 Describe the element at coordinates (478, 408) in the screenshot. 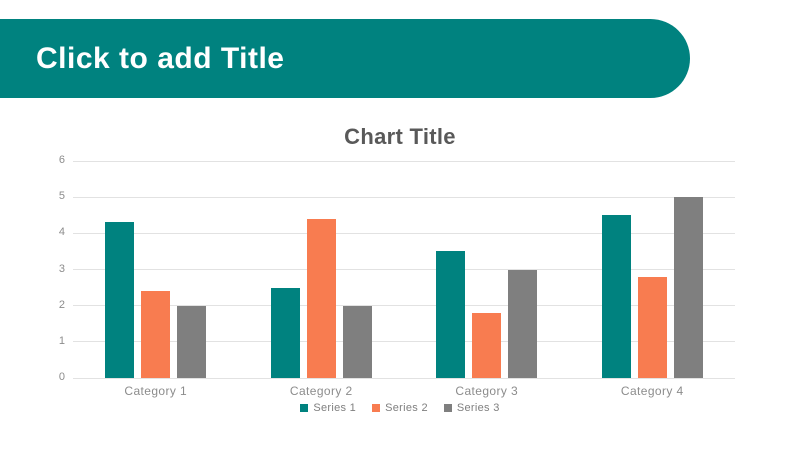

I see `legend-label: Series 3` at that location.